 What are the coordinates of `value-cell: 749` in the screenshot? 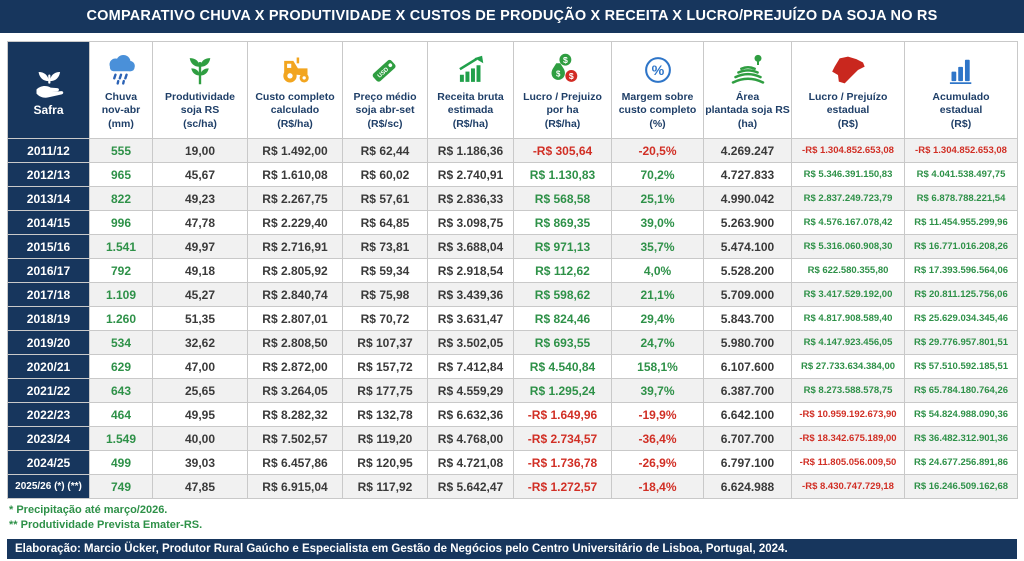 It's located at (121, 486).